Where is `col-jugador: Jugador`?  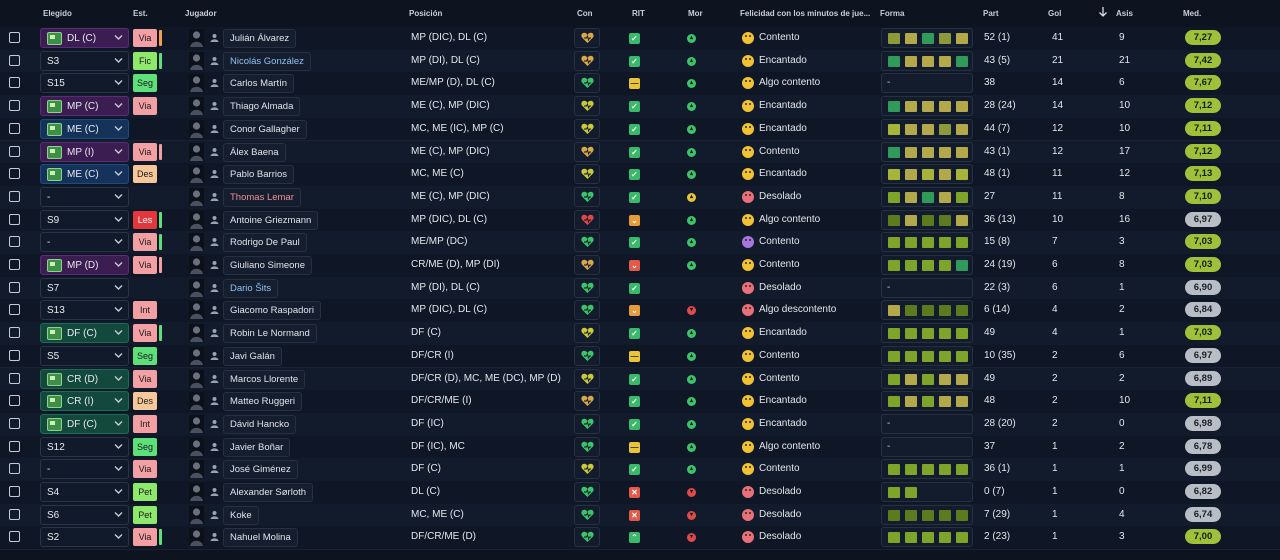 col-jugador: Jugador is located at coordinates (201, 13).